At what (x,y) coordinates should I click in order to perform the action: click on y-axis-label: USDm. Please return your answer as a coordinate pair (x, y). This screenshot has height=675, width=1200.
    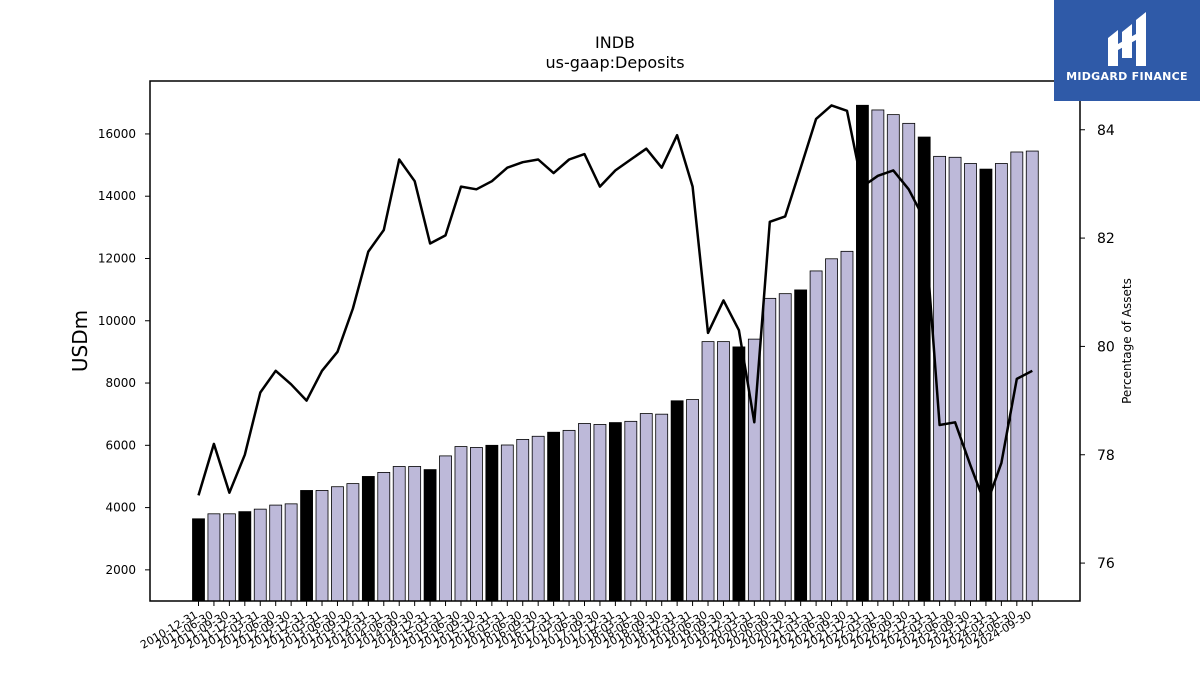
    Looking at the image, I should click on (80, 341).